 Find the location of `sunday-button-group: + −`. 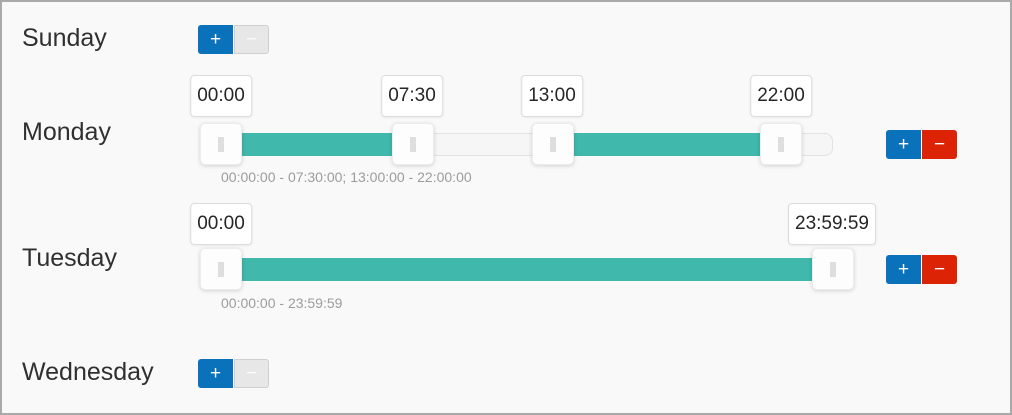

sunday-button-group: + − is located at coordinates (233, 39).